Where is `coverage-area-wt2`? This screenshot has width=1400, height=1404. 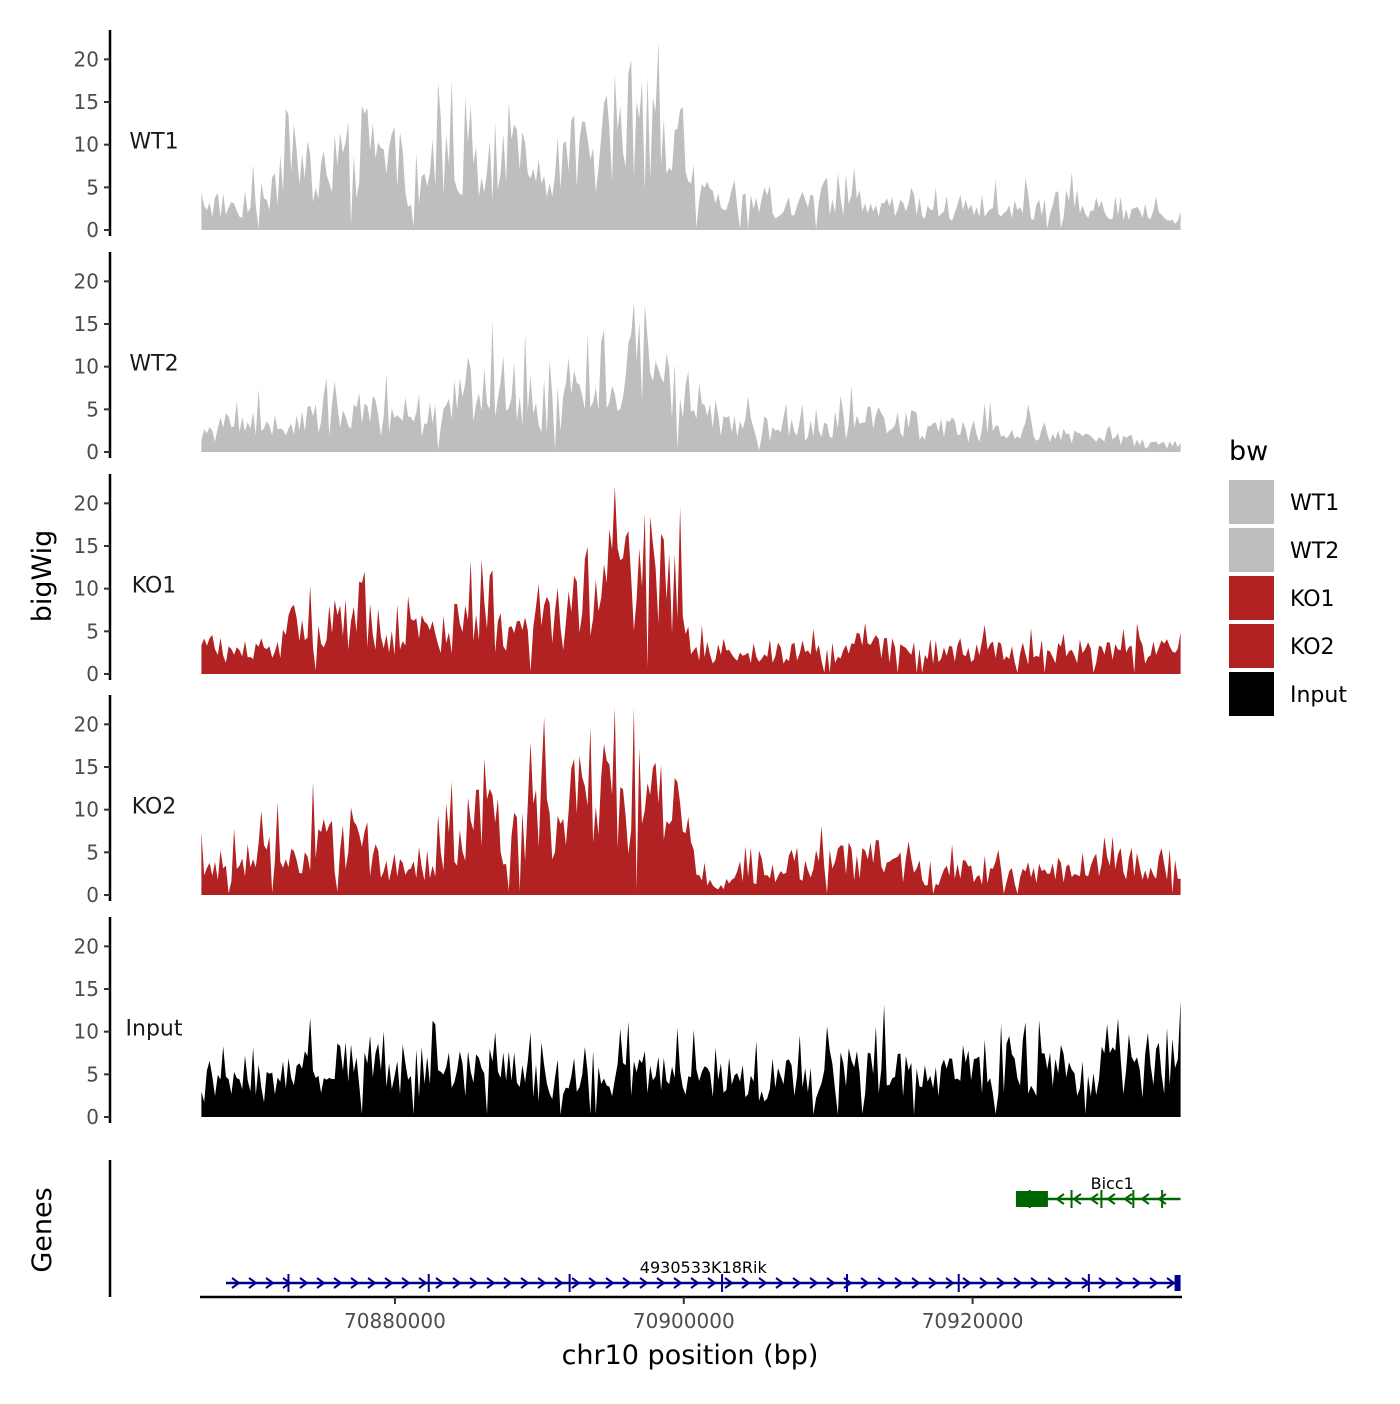 coverage-area-wt2 is located at coordinates (691, 376).